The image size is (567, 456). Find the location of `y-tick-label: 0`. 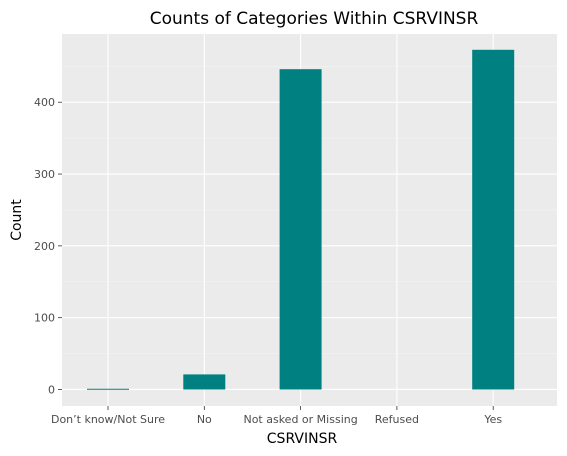

y-tick-label: 0 is located at coordinates (51, 389).